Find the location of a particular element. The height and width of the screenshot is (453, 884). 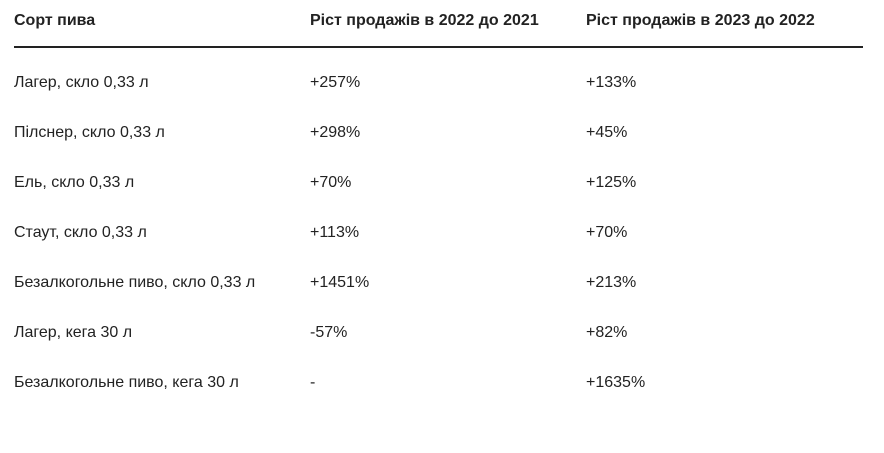

table-cell: +133% is located at coordinates (611, 82).